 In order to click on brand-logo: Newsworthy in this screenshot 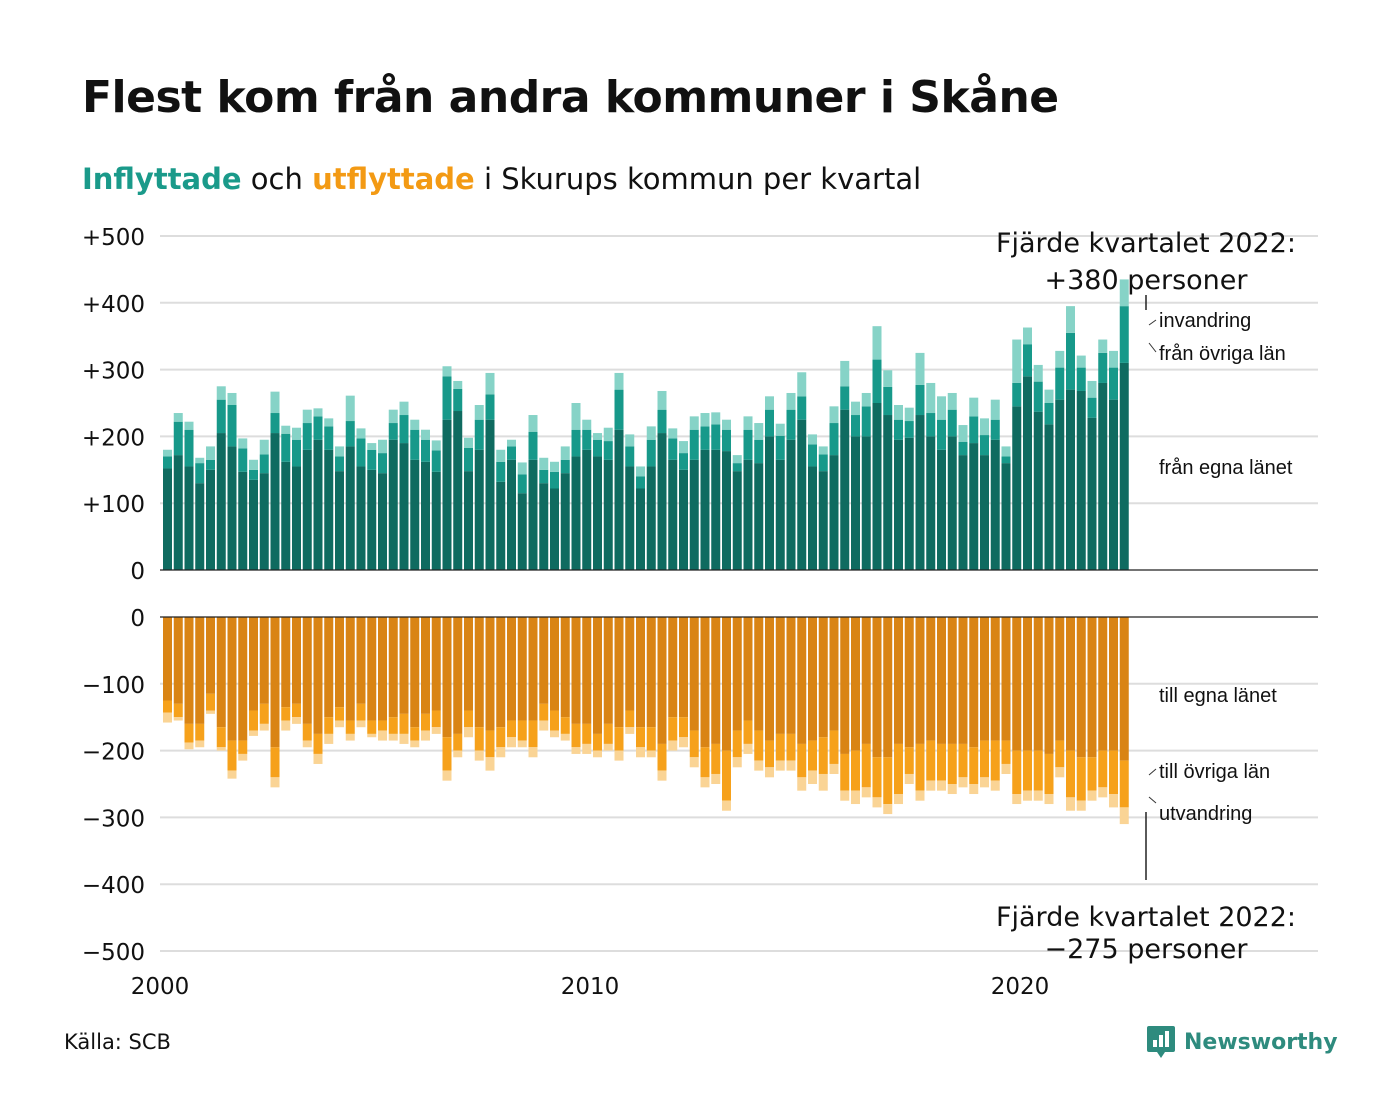, I will do `click(1242, 1042)`.